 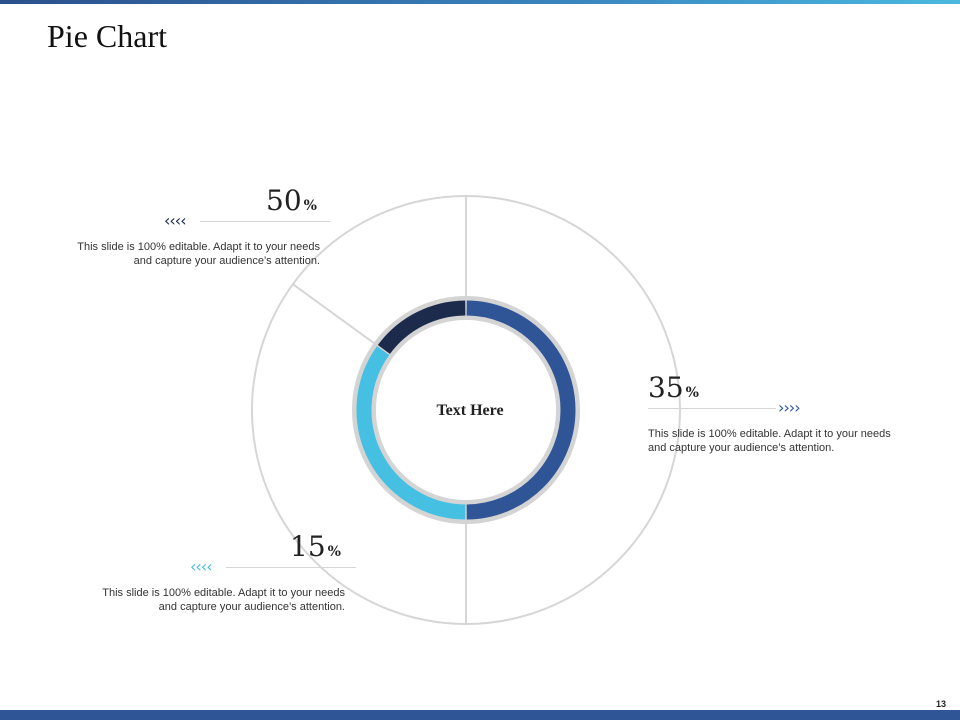 What do you see at coordinates (308, 546) in the screenshot?
I see `callout-value: 15` at bounding box center [308, 546].